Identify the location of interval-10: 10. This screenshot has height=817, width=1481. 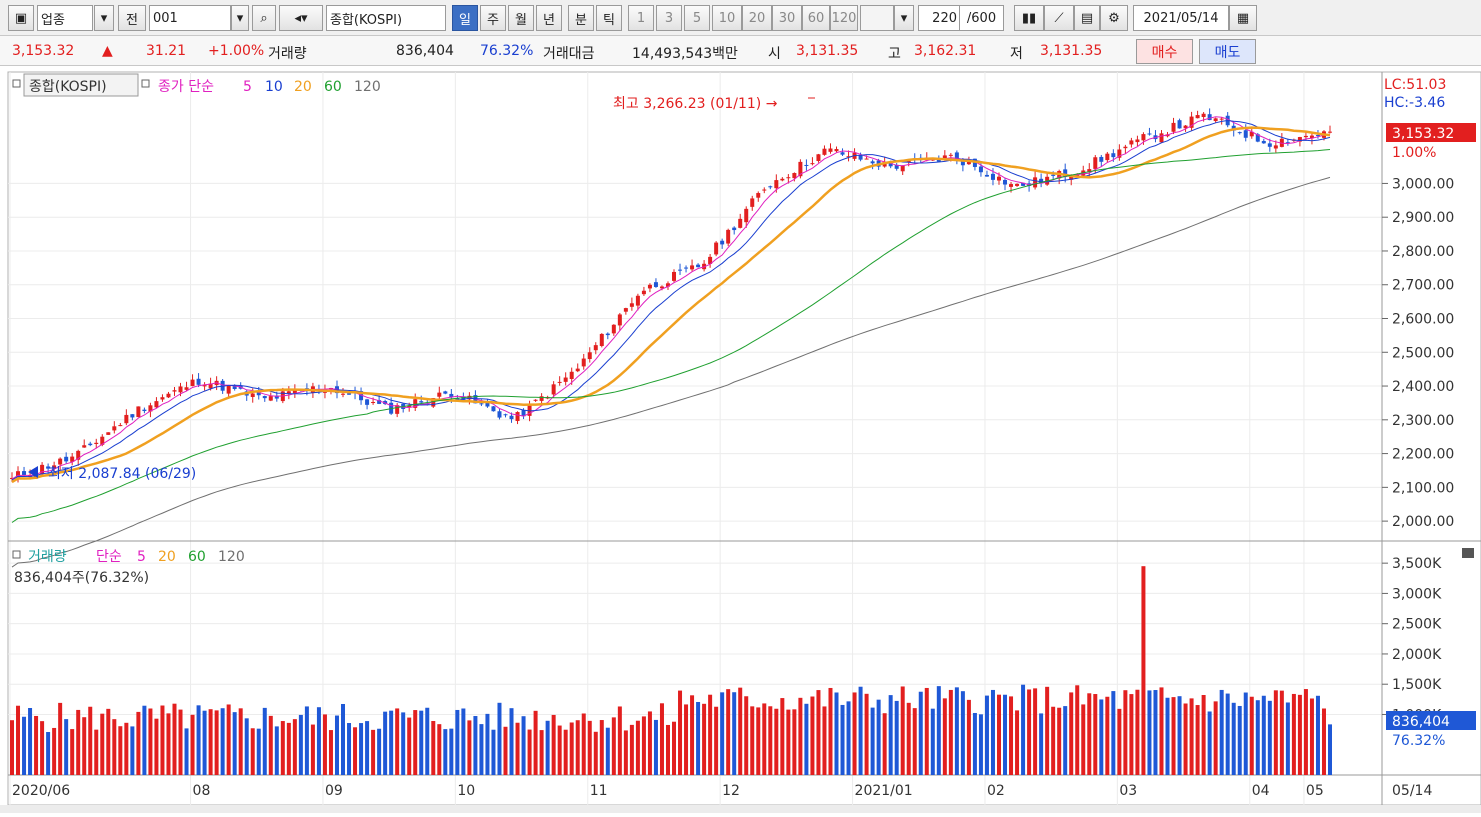
(727, 18).